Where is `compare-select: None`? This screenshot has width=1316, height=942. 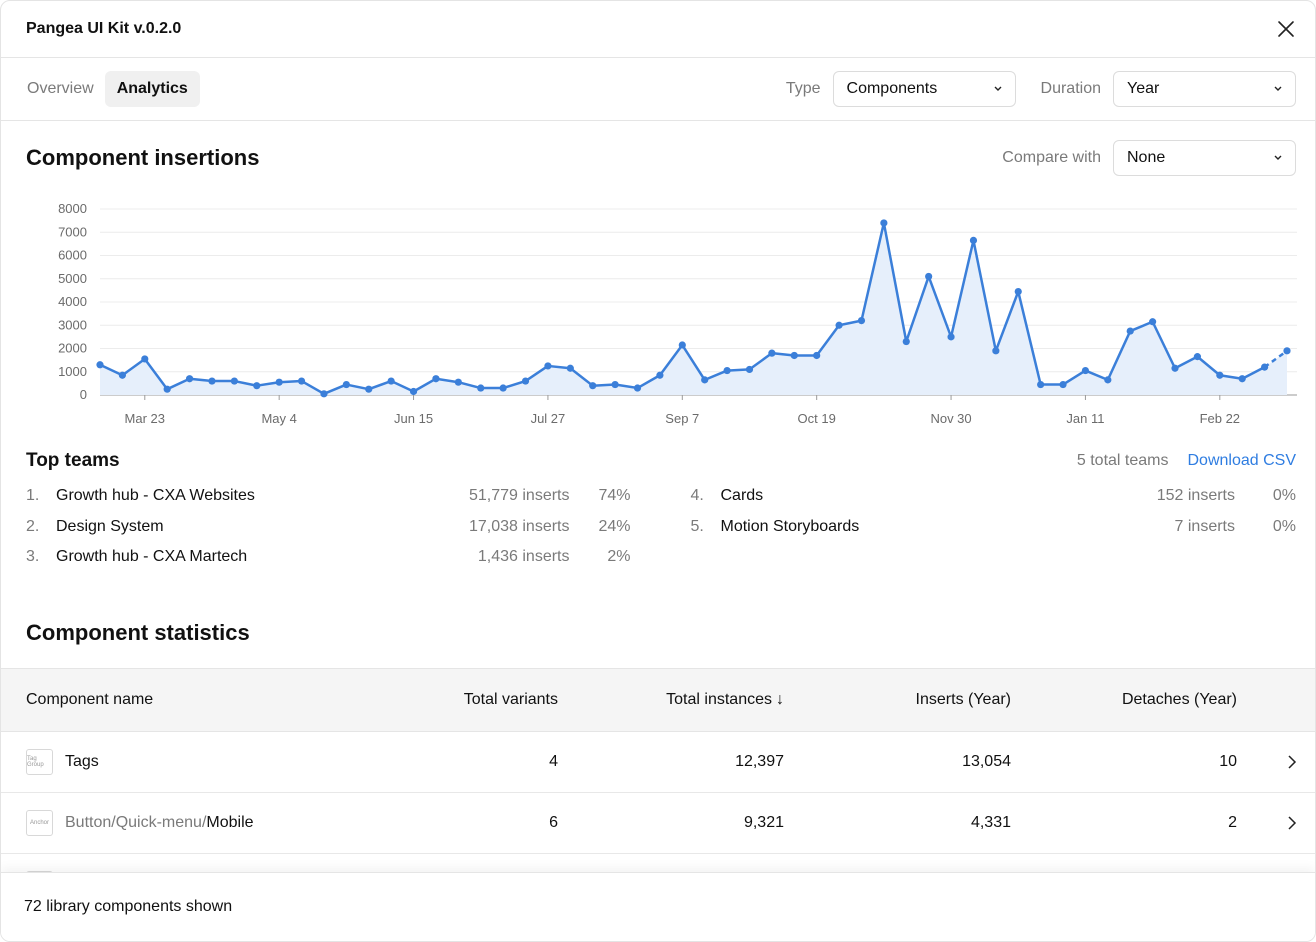 compare-select: None is located at coordinates (1204, 158).